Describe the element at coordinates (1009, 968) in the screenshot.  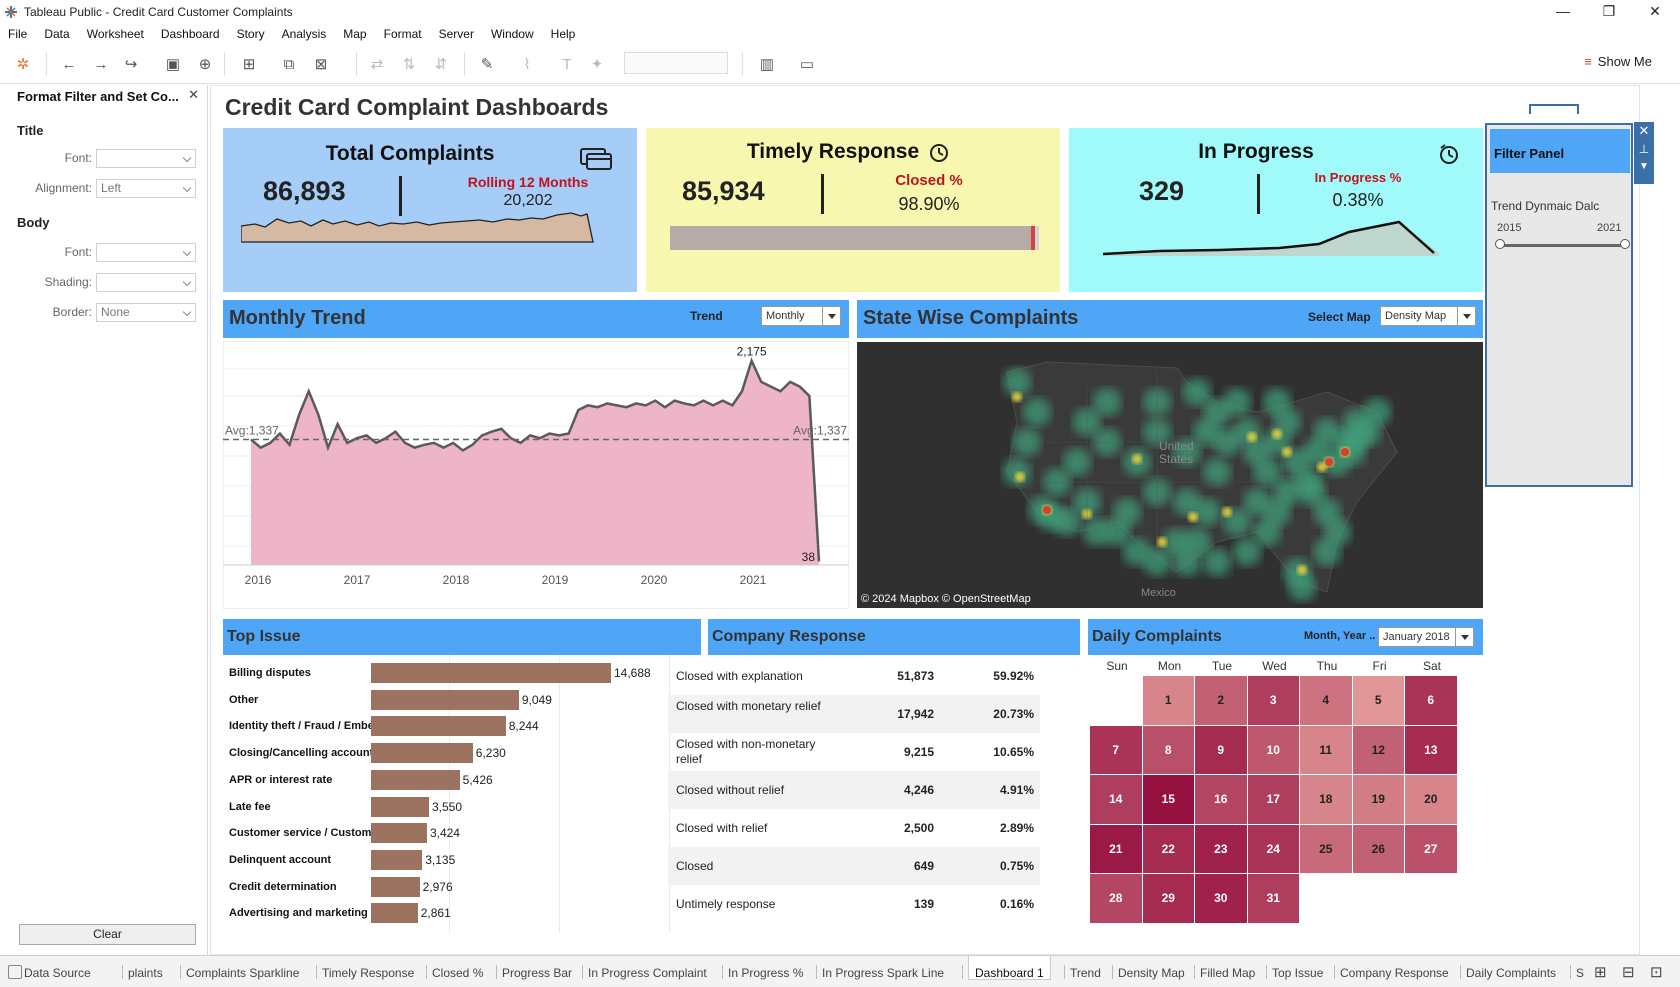
I see `sheet-tab: Dashboard 1` at that location.